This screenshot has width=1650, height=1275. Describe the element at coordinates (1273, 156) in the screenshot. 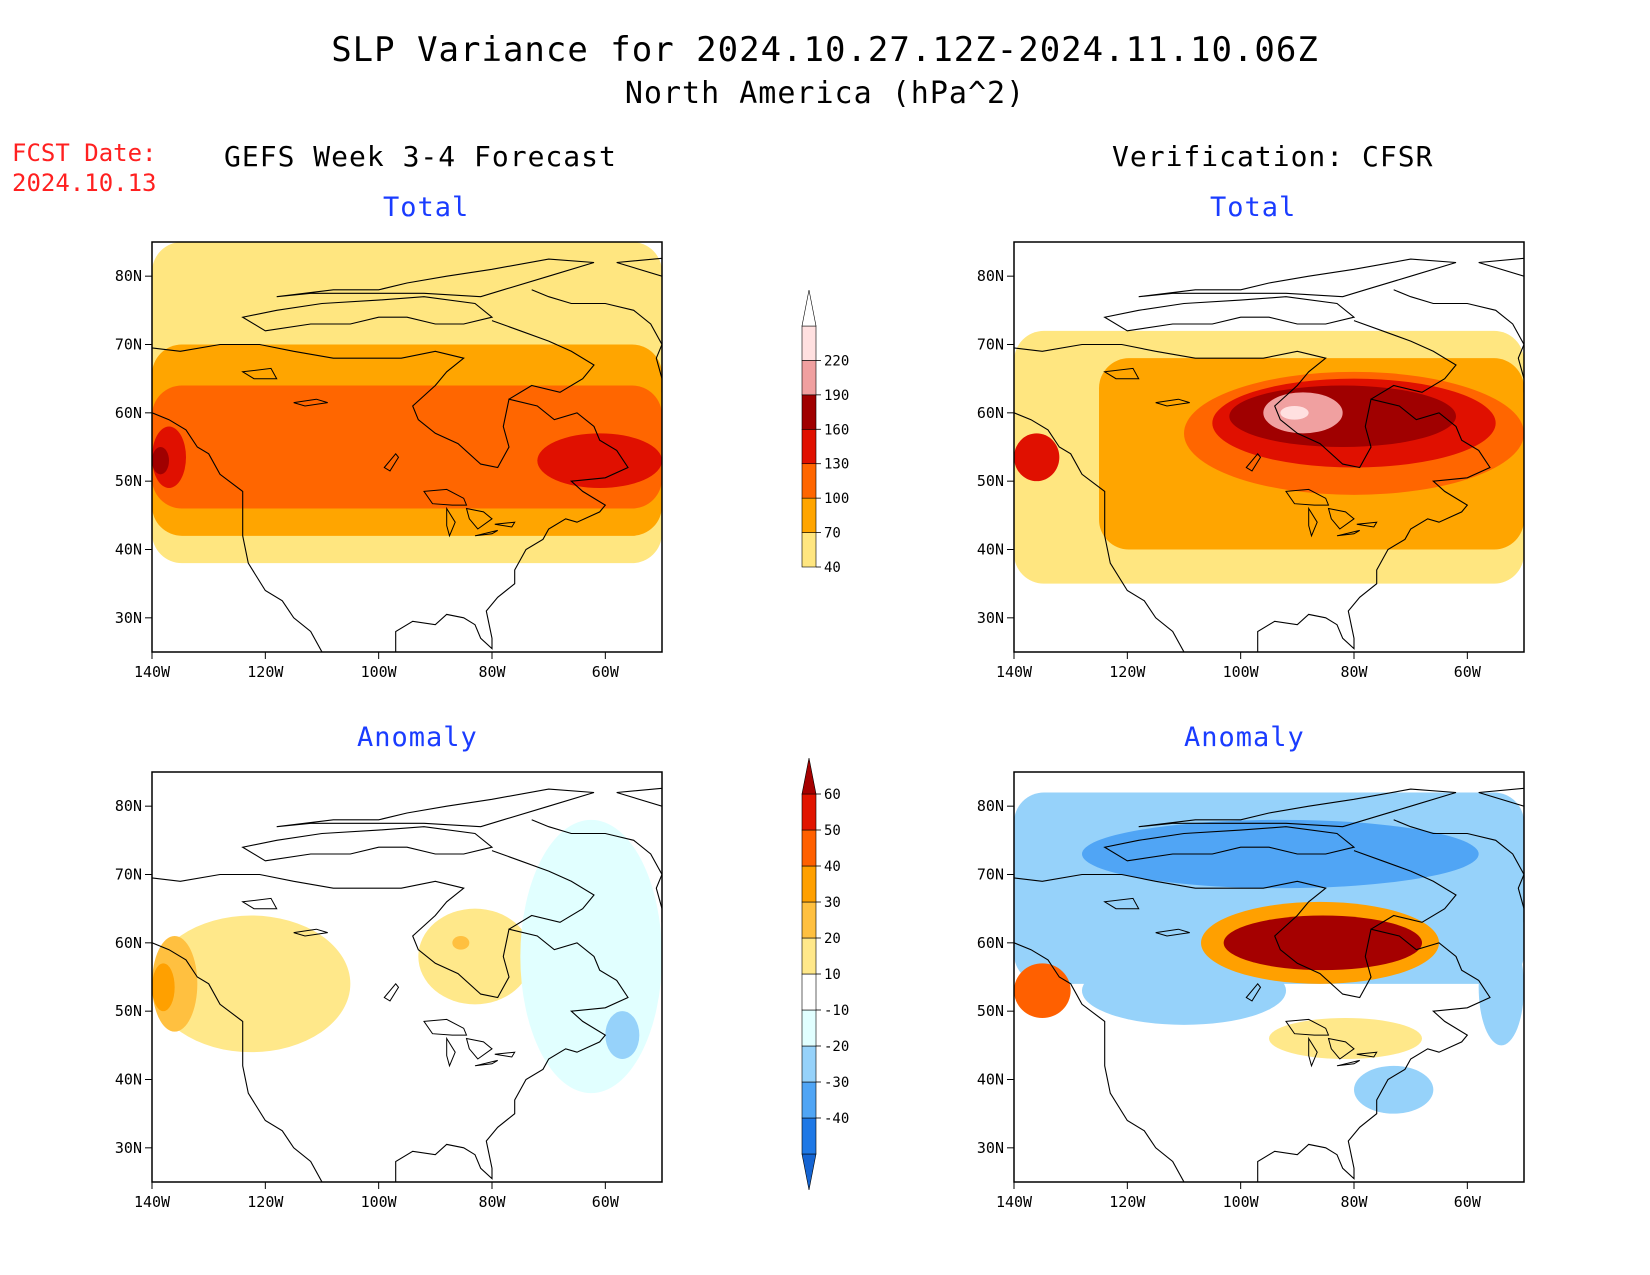

I see `right-column-heading: Verification: CFSR` at that location.